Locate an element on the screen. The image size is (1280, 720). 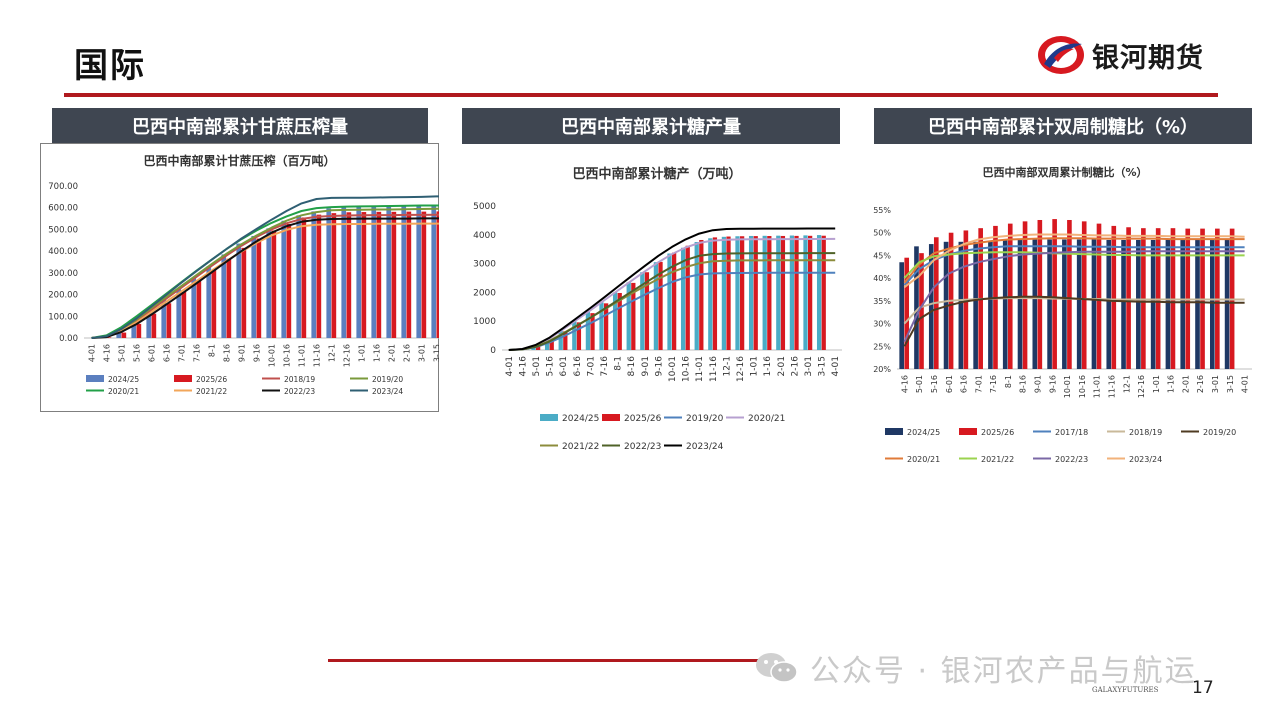
x-tick-label: 2-01 is located at coordinates (782, 366).